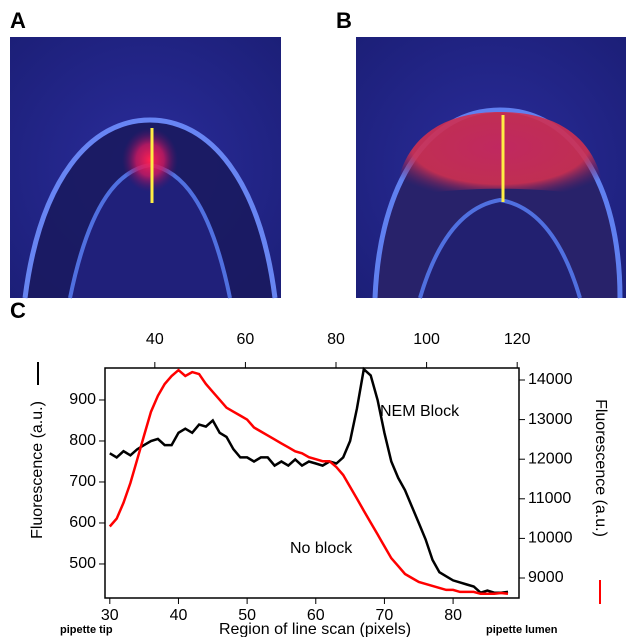 The height and width of the screenshot is (642, 640). What do you see at coordinates (517, 339) in the screenshot?
I see `x2-tick-label: 120` at bounding box center [517, 339].